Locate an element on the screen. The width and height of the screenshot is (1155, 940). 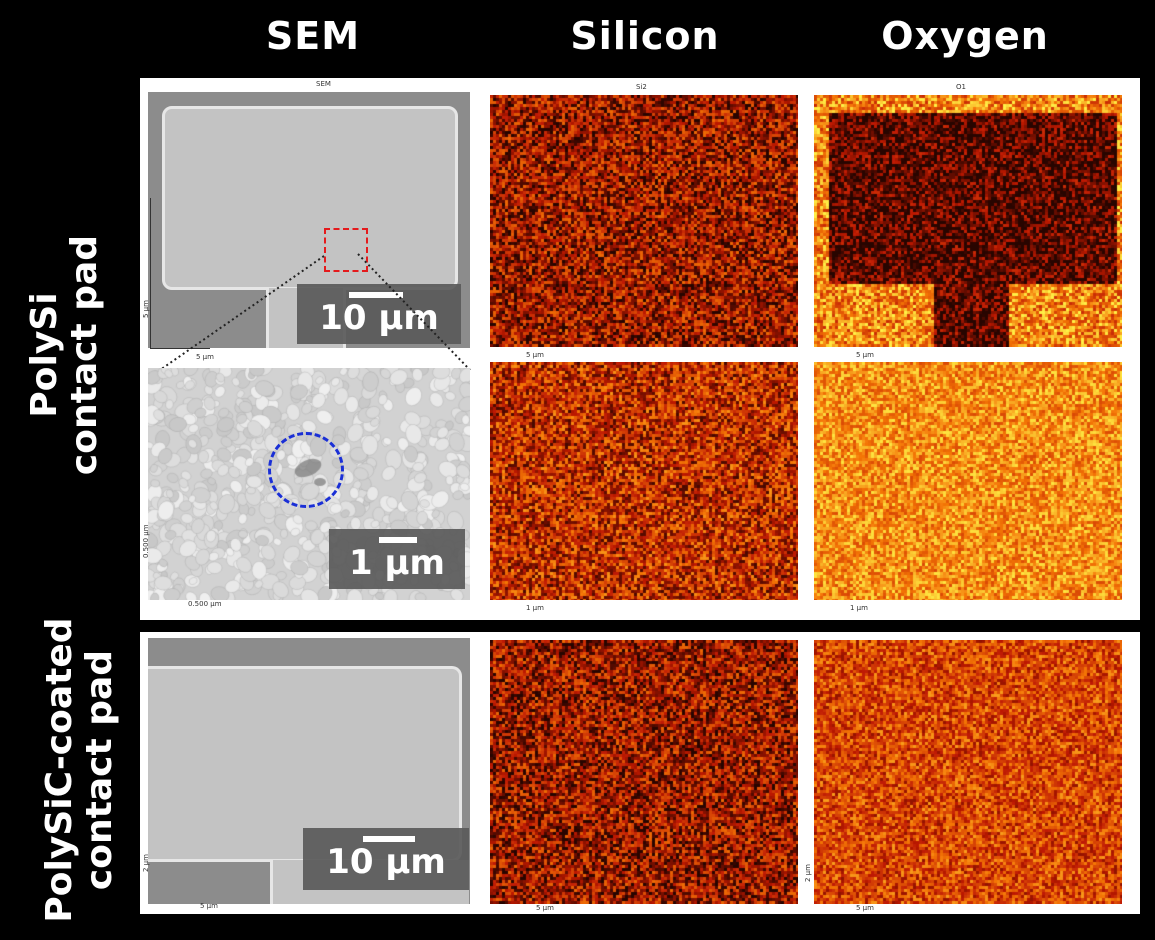
axis-label-1um-si: 1 µm is located at coordinates (535, 608).